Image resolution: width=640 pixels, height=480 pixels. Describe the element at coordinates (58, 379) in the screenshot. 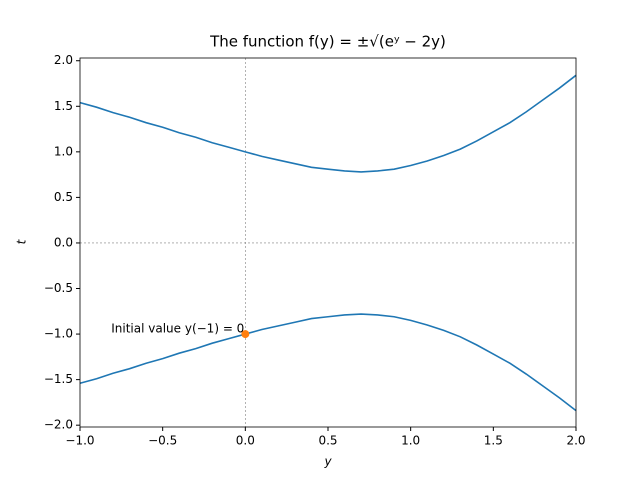

I see `y-tick-label: −1.5` at that location.